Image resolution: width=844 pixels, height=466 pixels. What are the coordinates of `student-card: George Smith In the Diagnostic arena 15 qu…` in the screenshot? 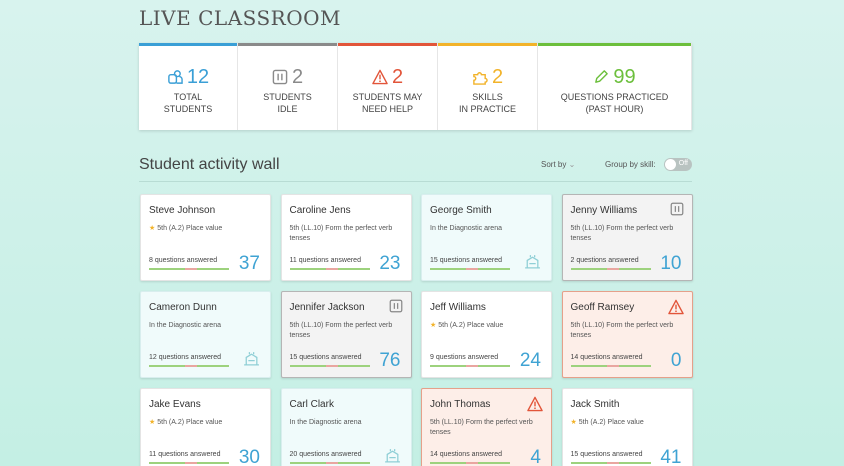 It's located at (486, 237).